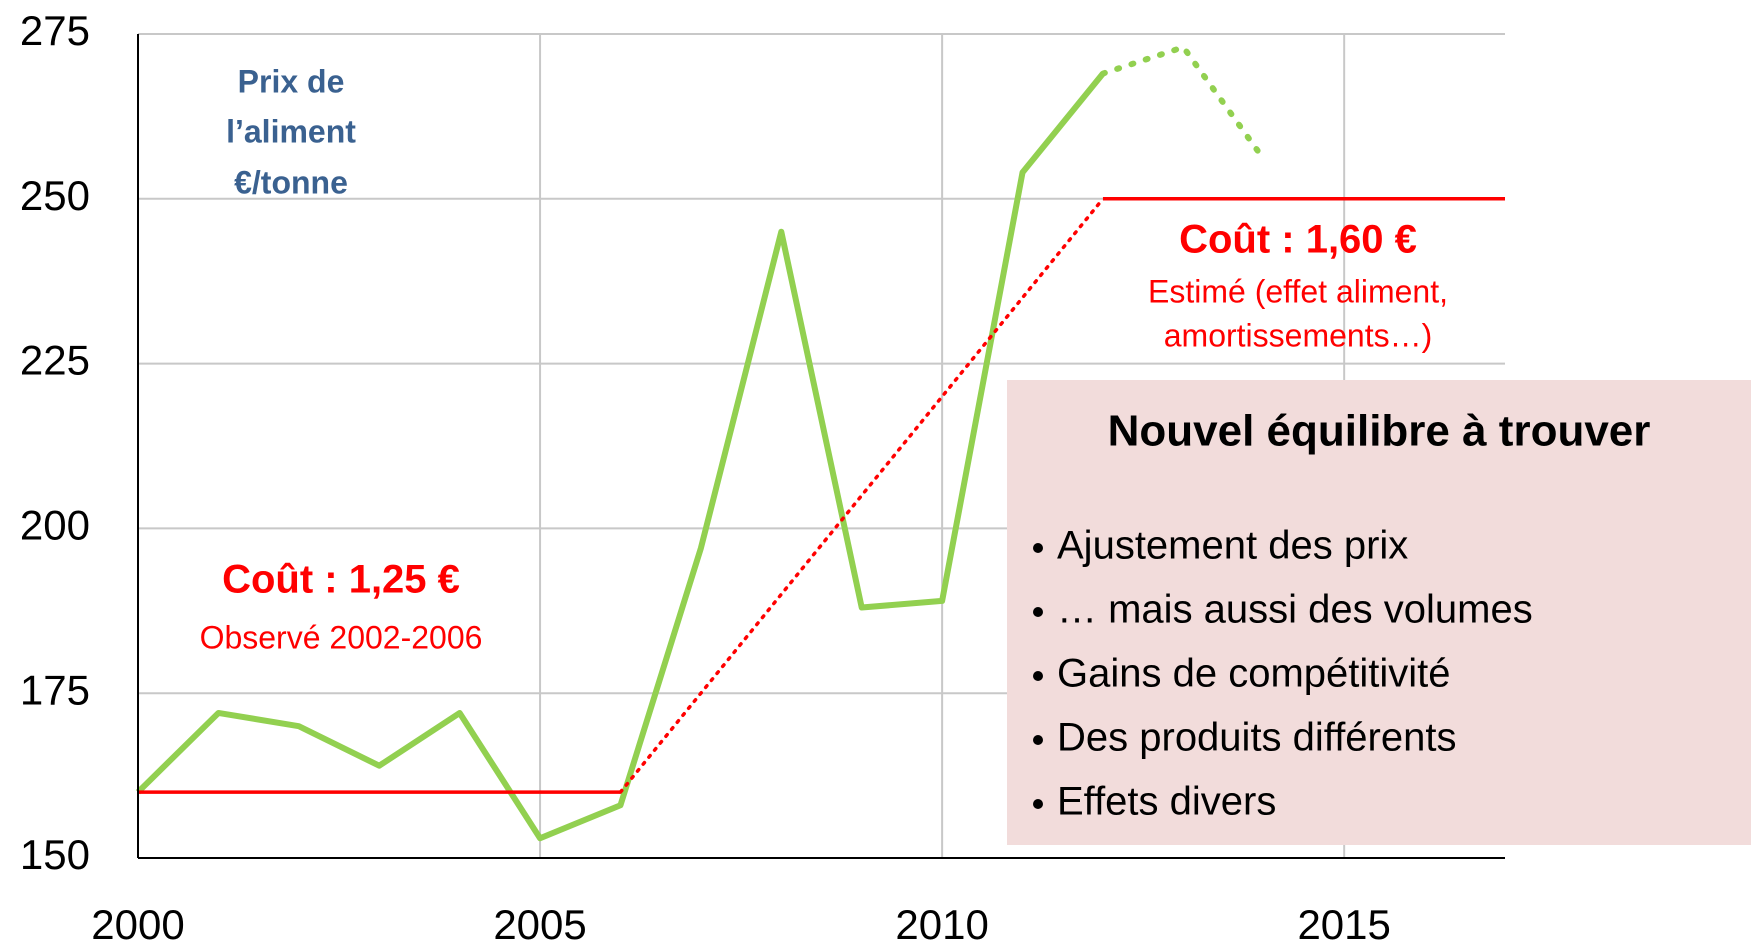 This screenshot has width=1755, height=950. What do you see at coordinates (941, 924) in the screenshot?
I see `x-tick-label: 2010` at bounding box center [941, 924].